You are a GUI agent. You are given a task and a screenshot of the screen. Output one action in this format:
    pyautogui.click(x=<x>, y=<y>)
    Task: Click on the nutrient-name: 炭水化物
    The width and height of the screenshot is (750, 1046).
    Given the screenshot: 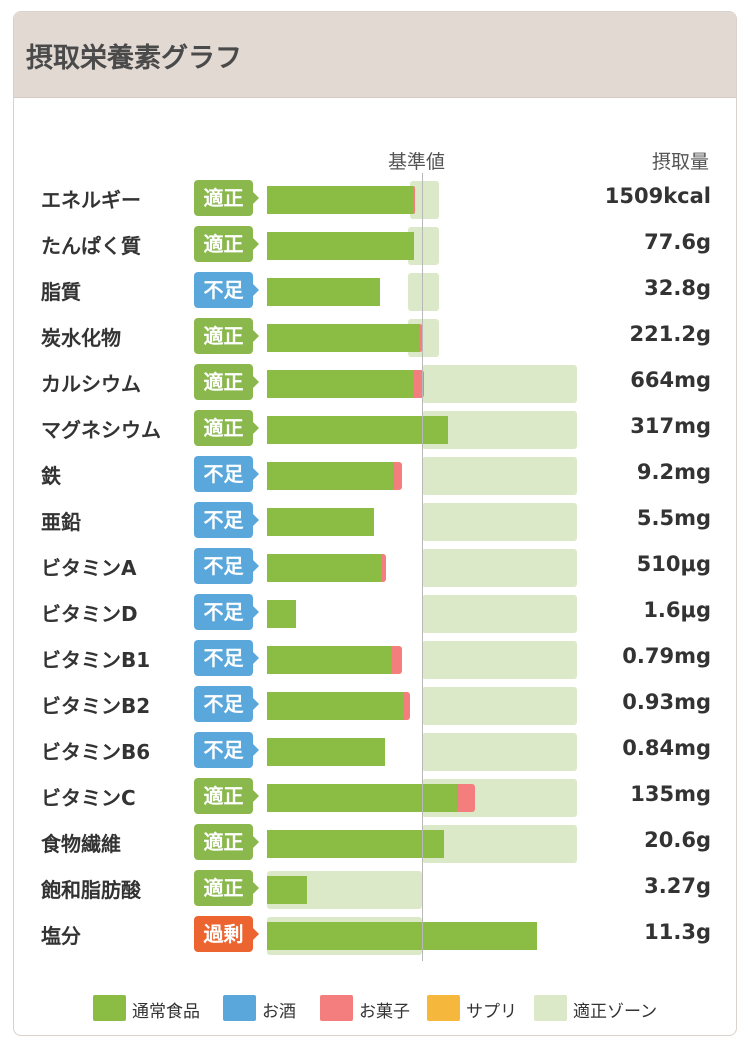 What is the action you would take?
    pyautogui.click(x=81, y=338)
    